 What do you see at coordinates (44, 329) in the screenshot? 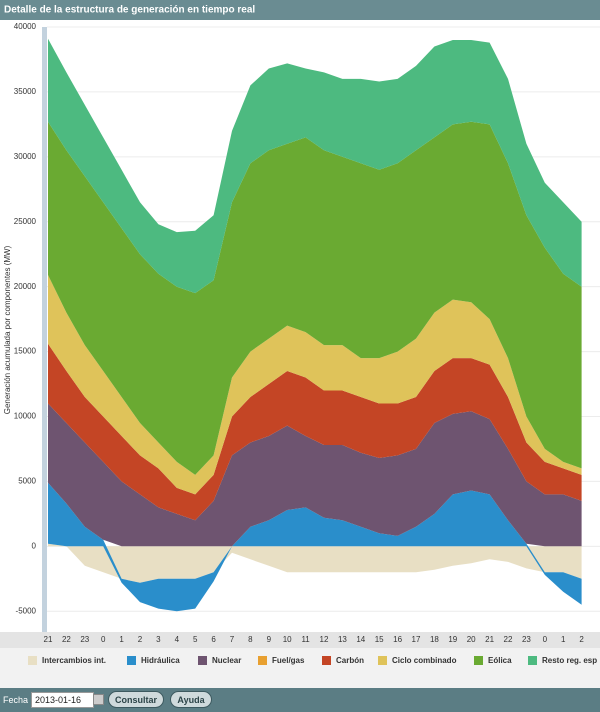
I see `y-axis-bar` at bounding box center [44, 329].